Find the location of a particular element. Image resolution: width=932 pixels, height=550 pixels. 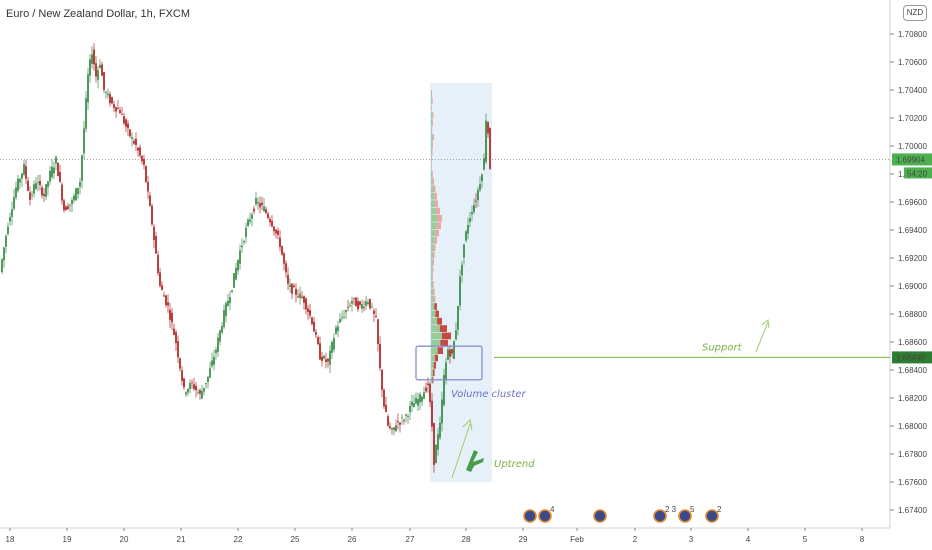

volume-cluster-box is located at coordinates (449, 363).